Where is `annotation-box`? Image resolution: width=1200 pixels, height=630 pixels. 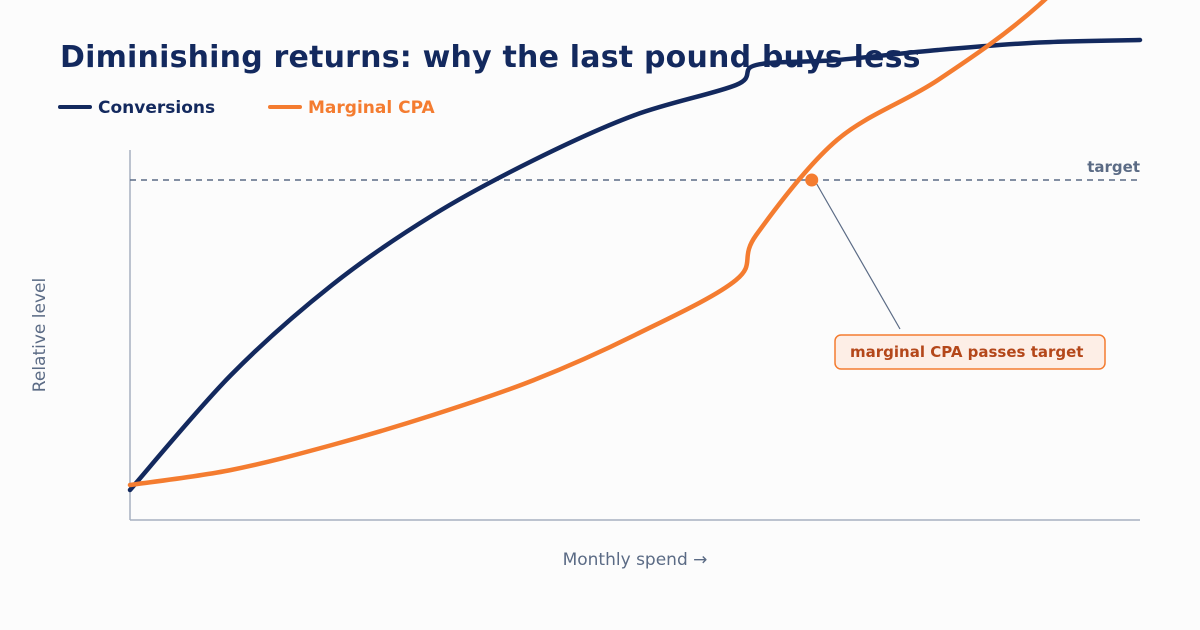 annotation-box is located at coordinates (970, 352).